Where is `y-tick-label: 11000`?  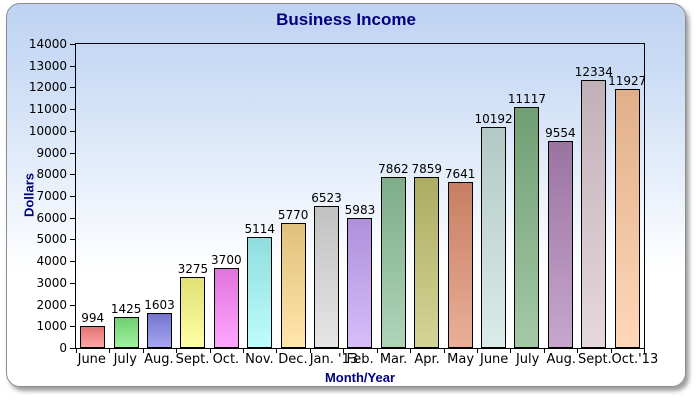 y-tick-label: 11000 is located at coordinates (47, 109).